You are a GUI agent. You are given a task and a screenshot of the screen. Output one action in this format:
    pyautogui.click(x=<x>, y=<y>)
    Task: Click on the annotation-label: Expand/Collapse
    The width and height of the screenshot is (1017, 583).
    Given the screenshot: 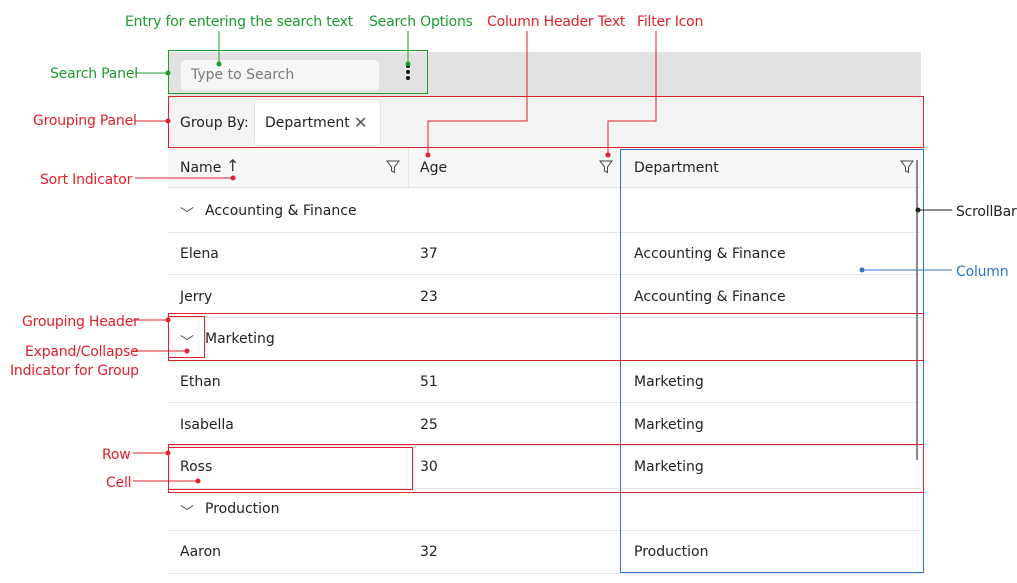 What is the action you would take?
    pyautogui.click(x=82, y=352)
    